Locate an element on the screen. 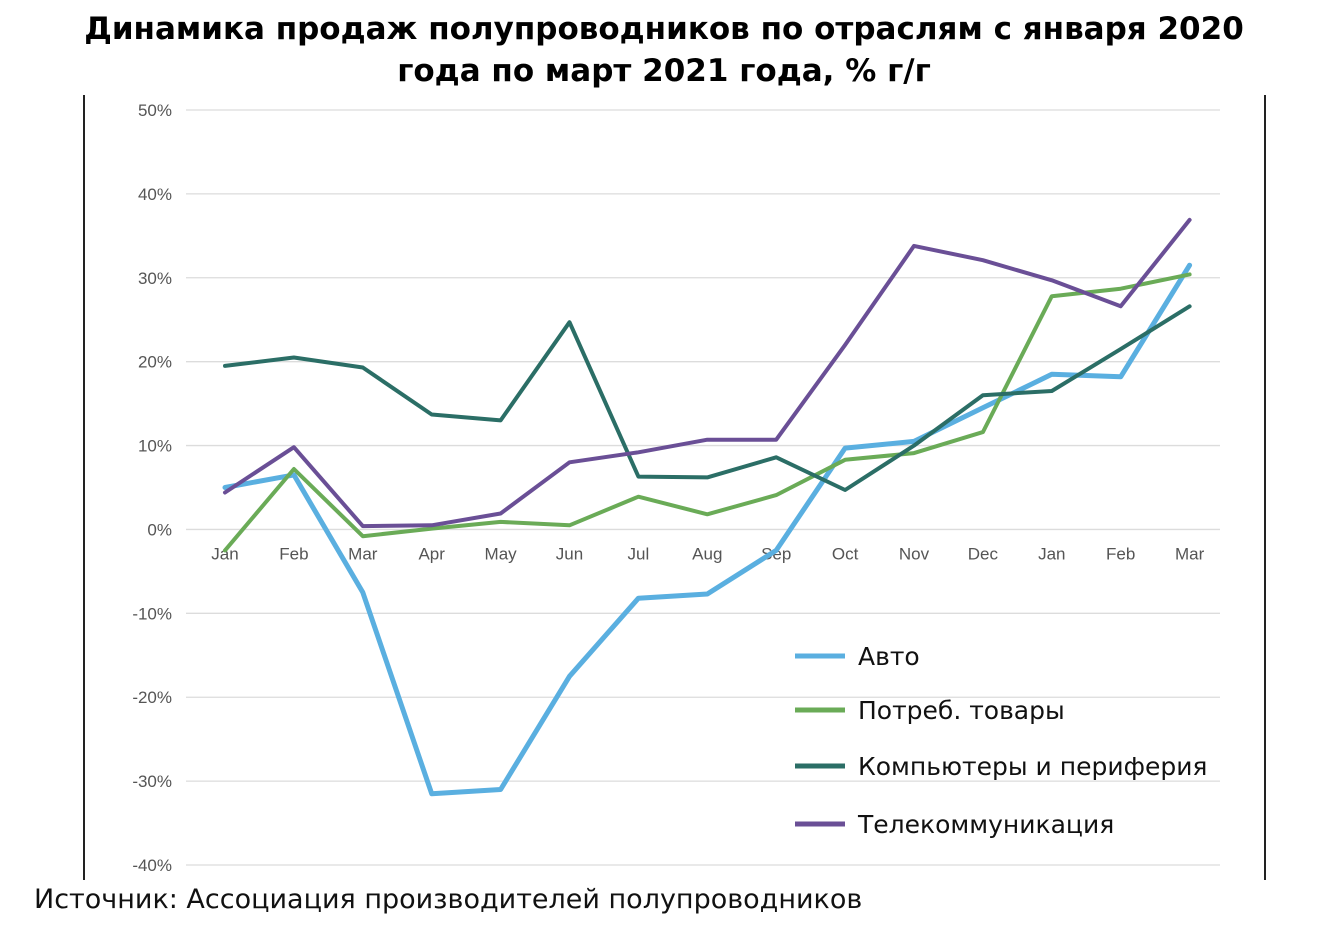 Image resolution: width=1328 pixels, height=946 pixels. legend-label: Потреб. товары is located at coordinates (961, 710).